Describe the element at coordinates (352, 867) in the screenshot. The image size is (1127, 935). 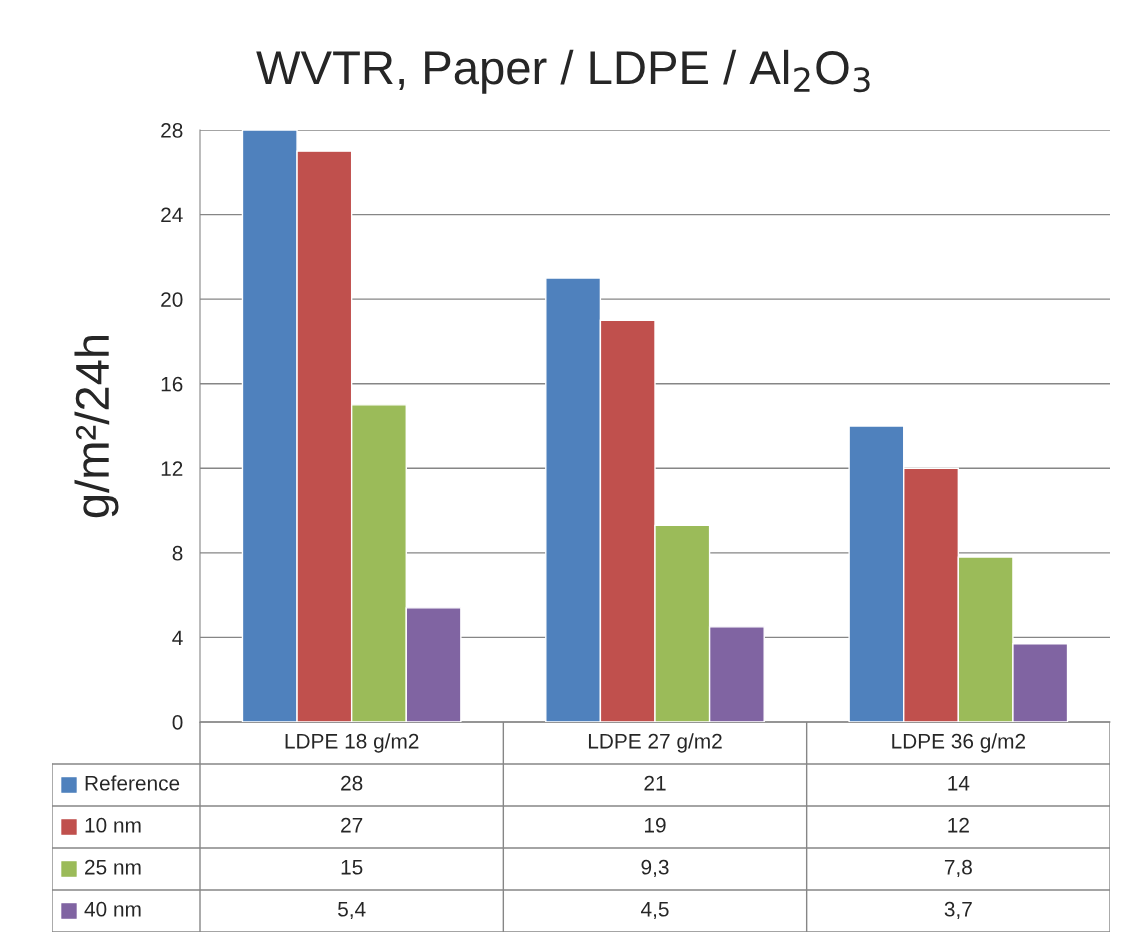
I see `data-label: 15` at that location.